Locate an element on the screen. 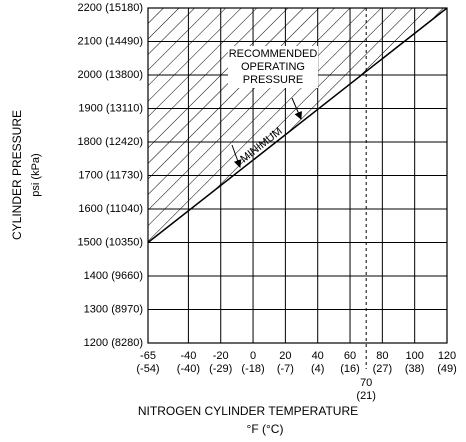 The width and height of the screenshot is (466, 442). y-tick-label: 2100 (14490) is located at coordinates (110, 41).